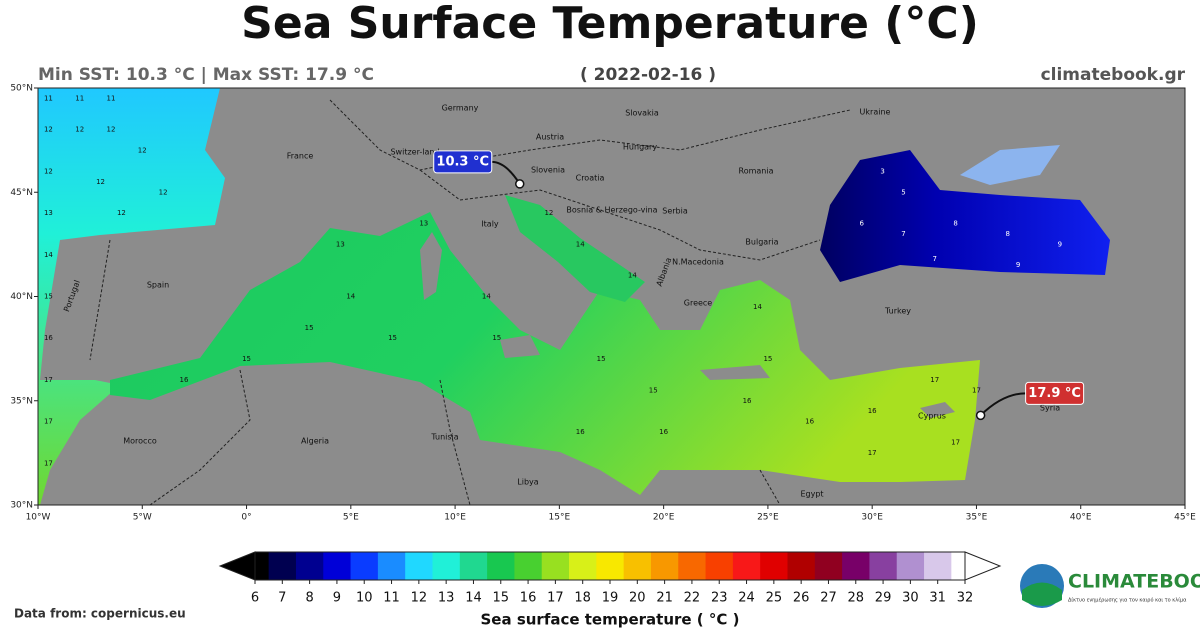  What do you see at coordinates (965, 598) in the screenshot?
I see `colorbar-tick-label: 32` at bounding box center [965, 598].